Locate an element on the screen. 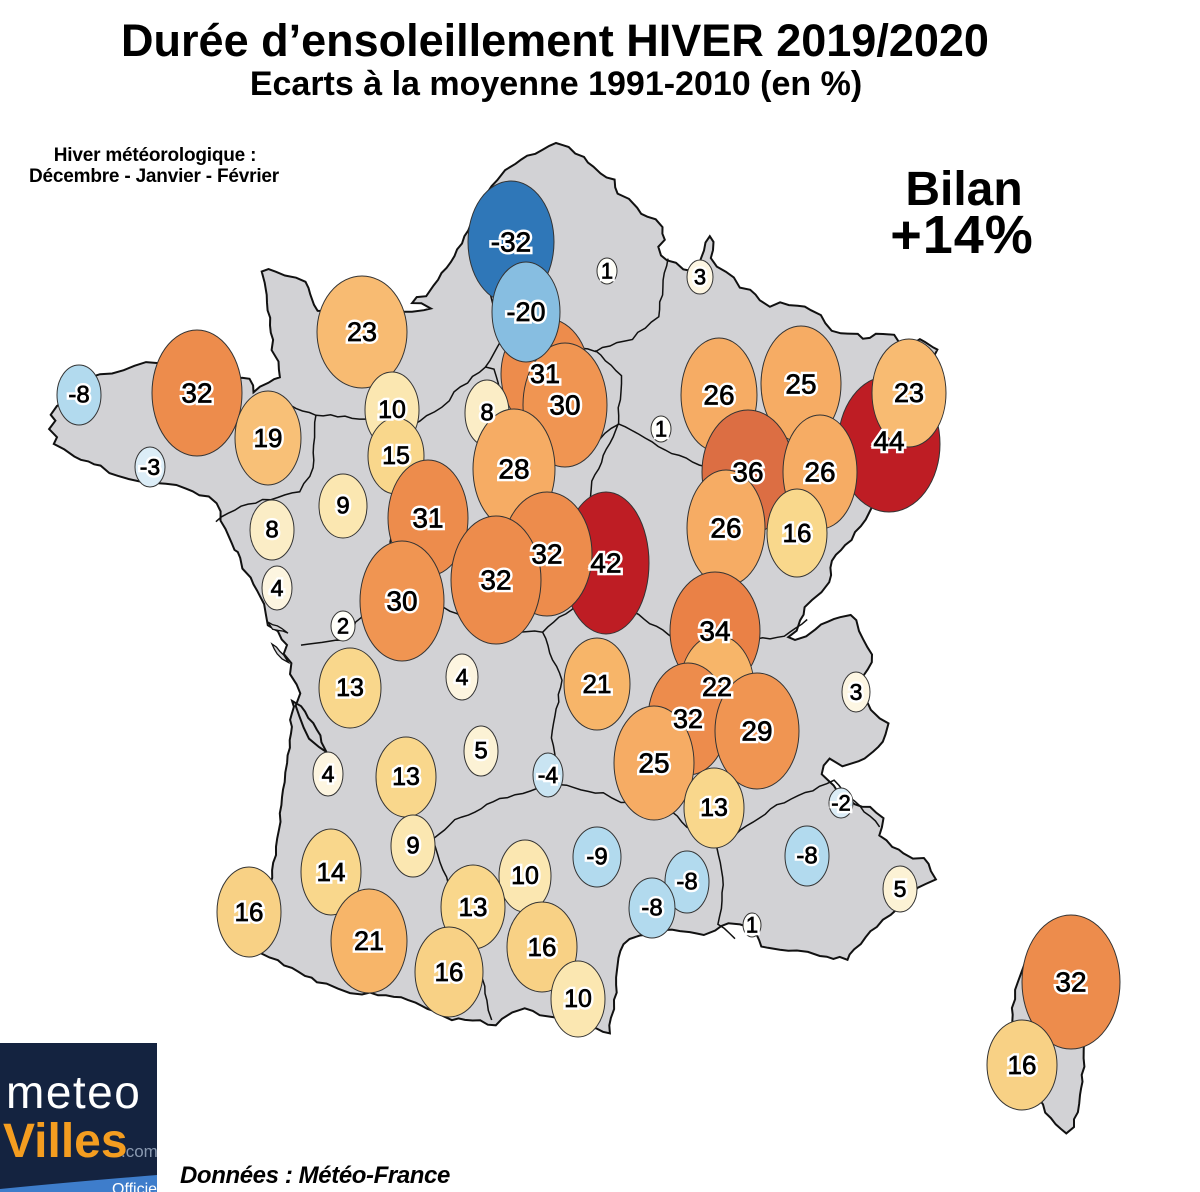  svg-text: meteo is located at coordinates (73, 1092).